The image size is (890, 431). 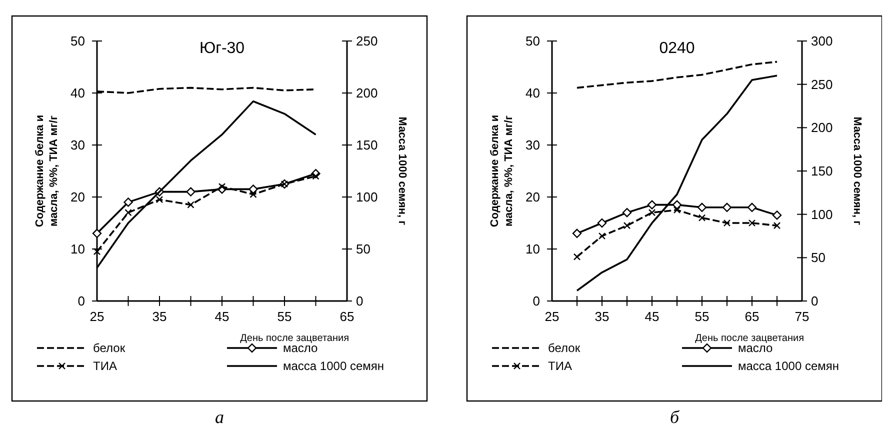 What do you see at coordinates (822, 41) in the screenshot?
I see `y2-tick-label: 300` at bounding box center [822, 41].